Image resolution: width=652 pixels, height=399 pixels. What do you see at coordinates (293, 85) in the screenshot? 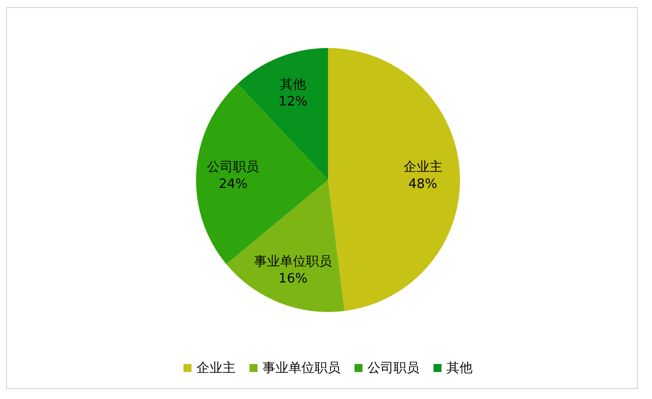
I see `slice-label: 其他` at bounding box center [293, 85].